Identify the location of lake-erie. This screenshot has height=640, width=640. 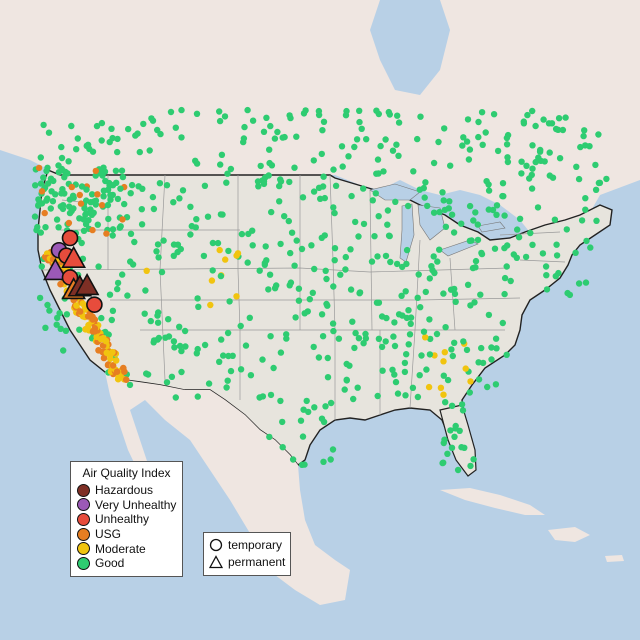
(459, 248).